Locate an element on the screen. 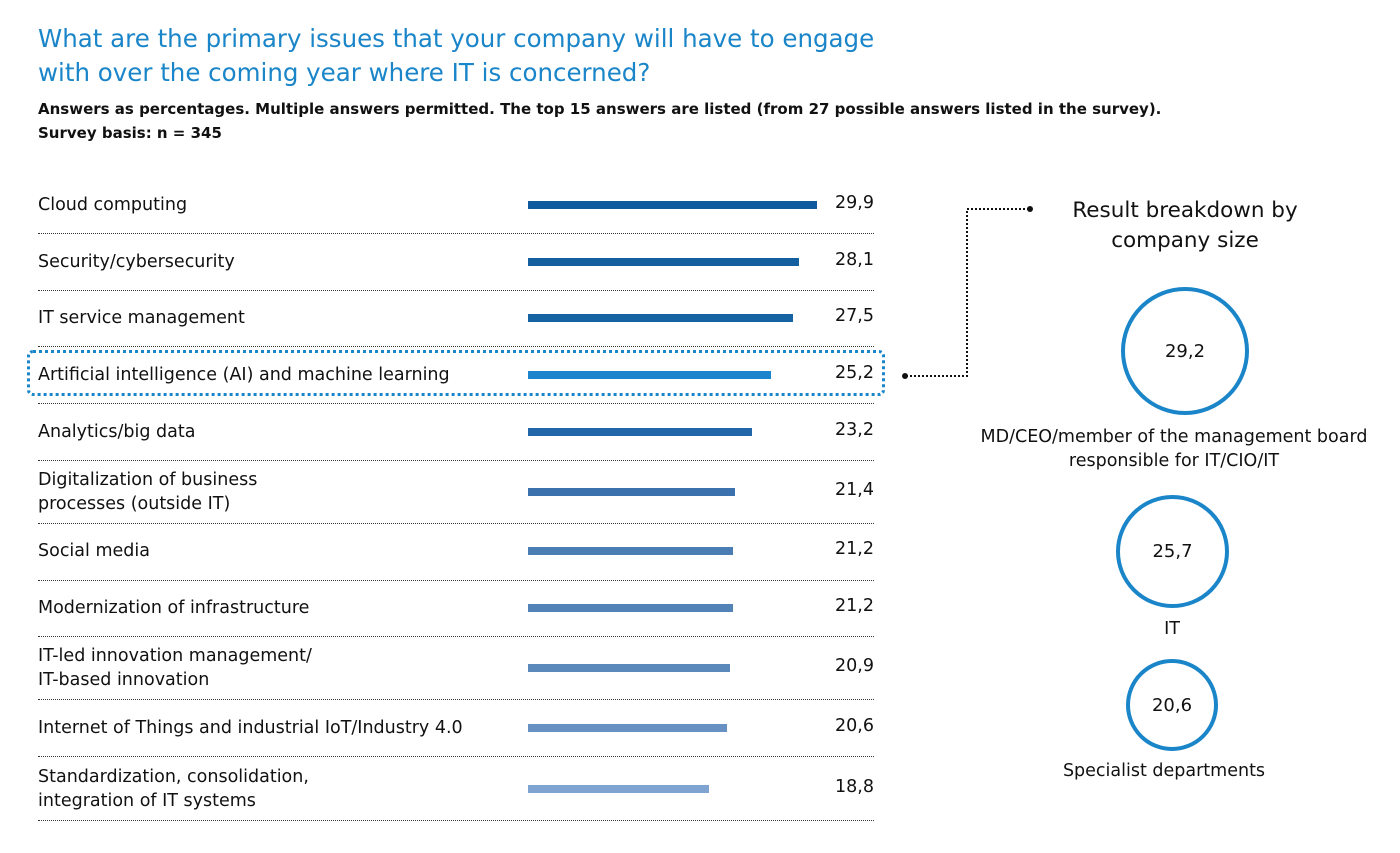 This screenshot has height=853, width=1400. category-label-line: Standardization, consolidation, is located at coordinates (173, 777).